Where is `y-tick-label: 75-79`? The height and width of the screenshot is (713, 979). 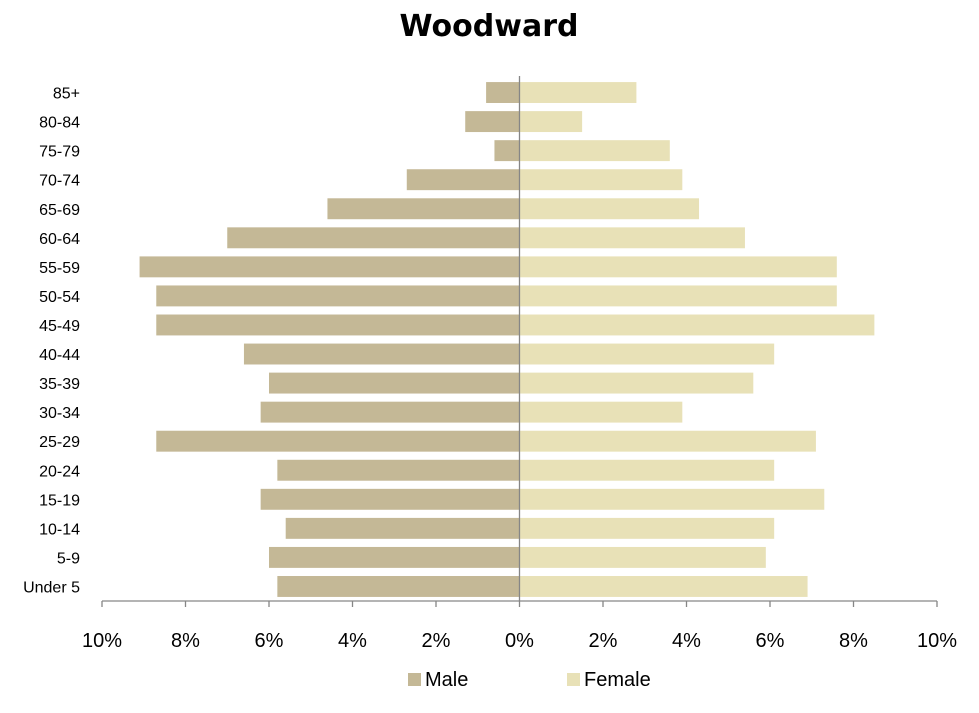
y-tick-label: 75-79 is located at coordinates (59, 152).